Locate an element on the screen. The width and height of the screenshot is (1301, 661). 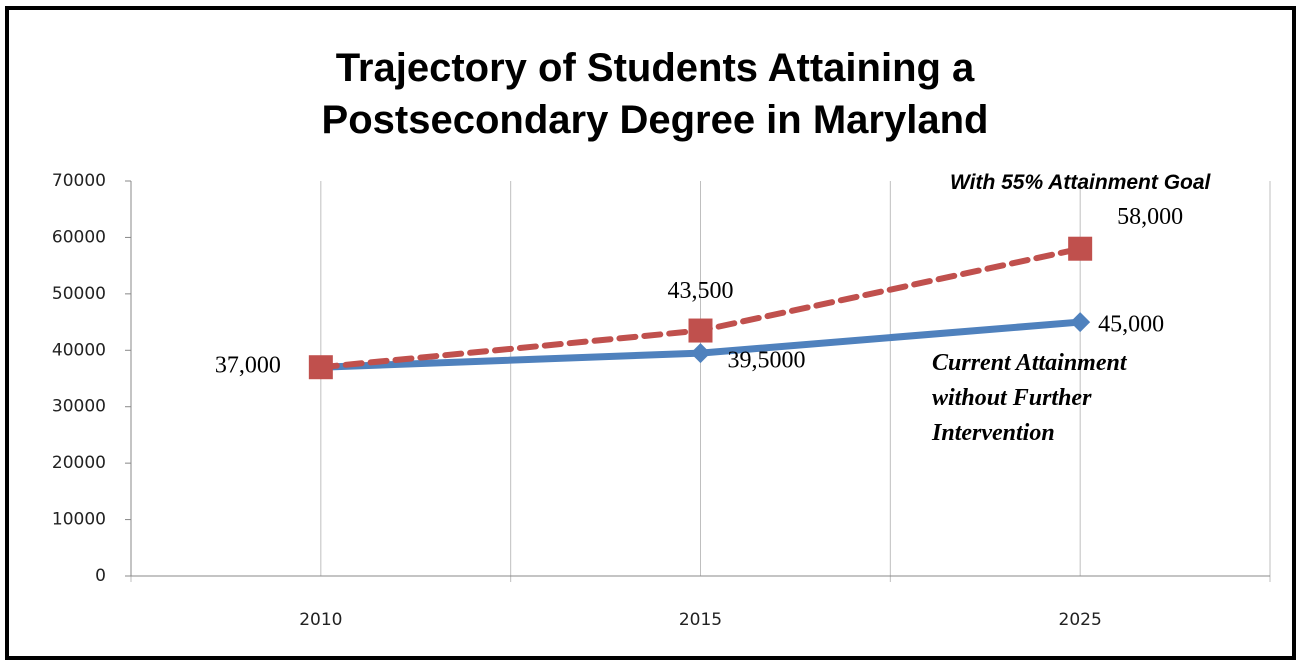
data-label: 39,5000 is located at coordinates (767, 361).